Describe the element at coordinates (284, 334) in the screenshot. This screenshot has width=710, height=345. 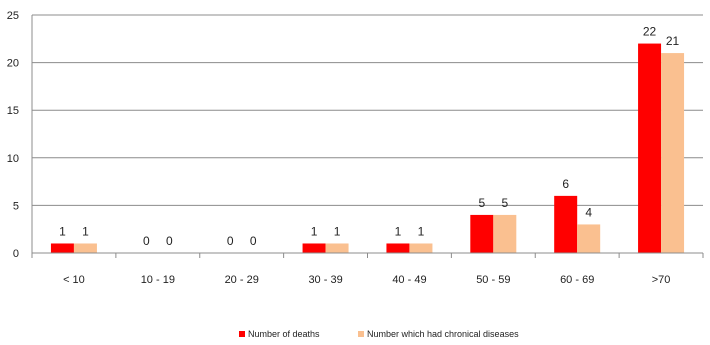
I see `legend-label-deaths: Number of deaths` at that location.